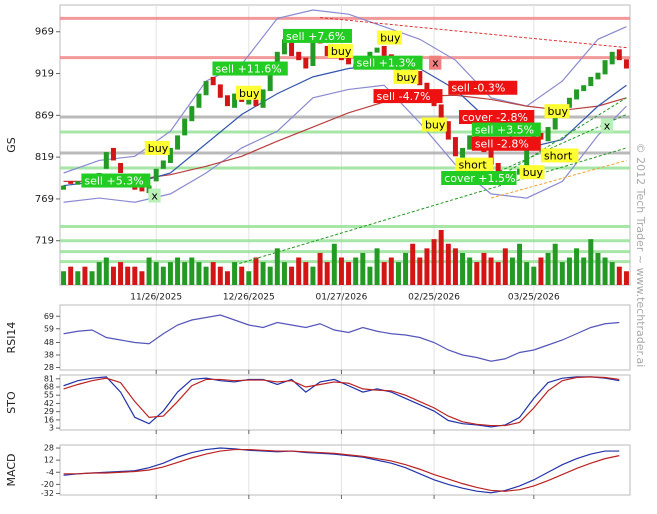 The image size is (657, 514). I want to click on y-tick-label: -32, so click(47, 493).